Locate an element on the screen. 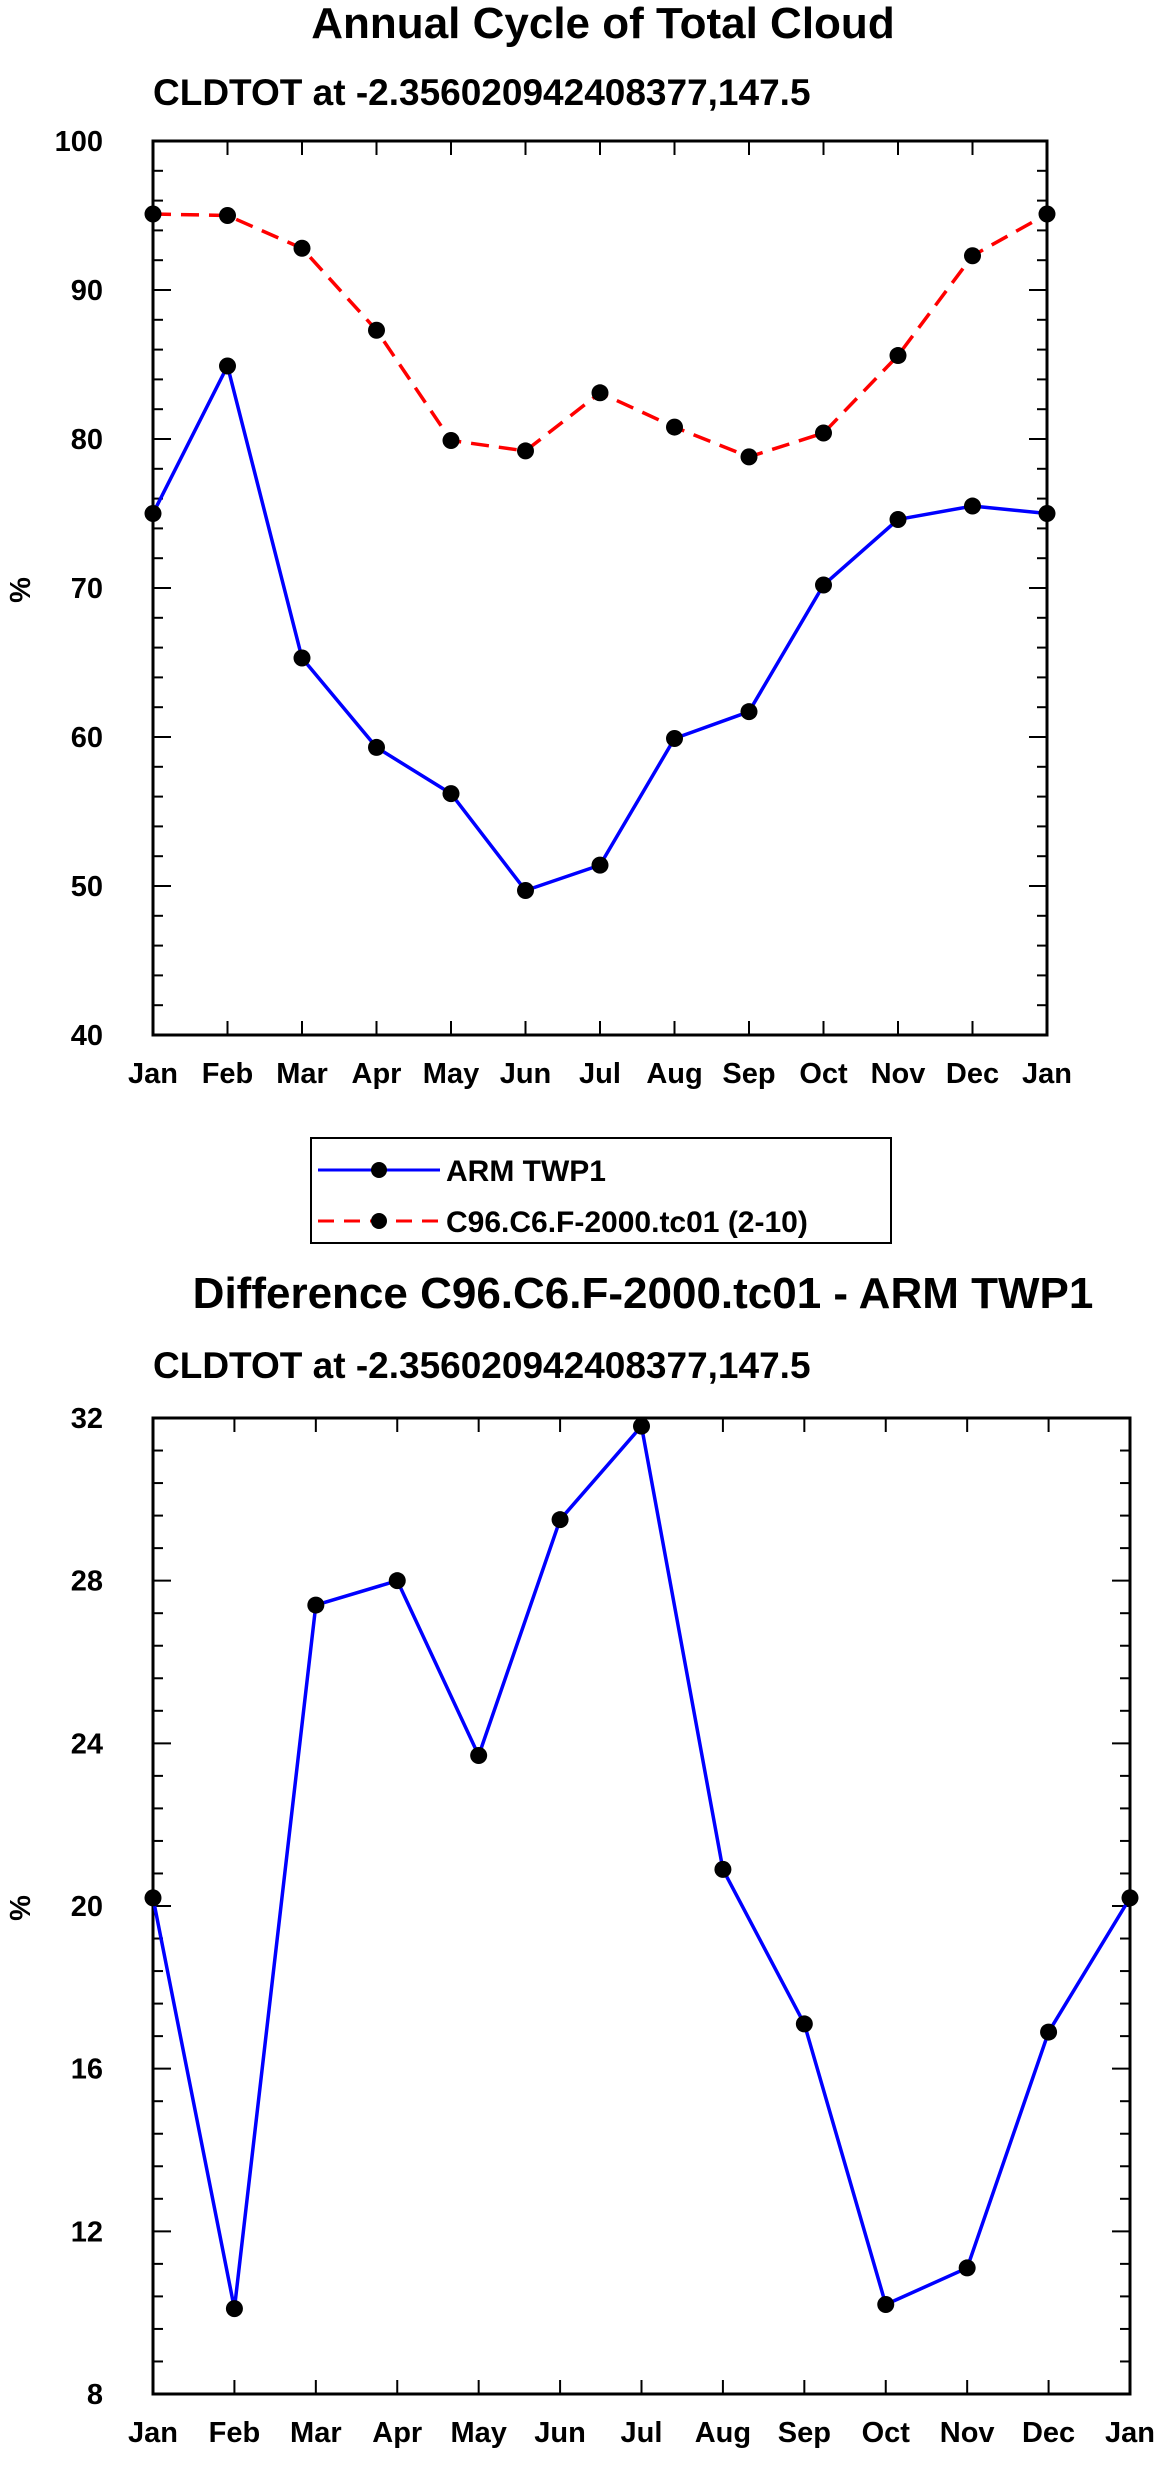 The image size is (1164, 2483). legend: ARM TWP1 C96.C6.F-2000.tc01 (2-10) is located at coordinates (601, 1190).